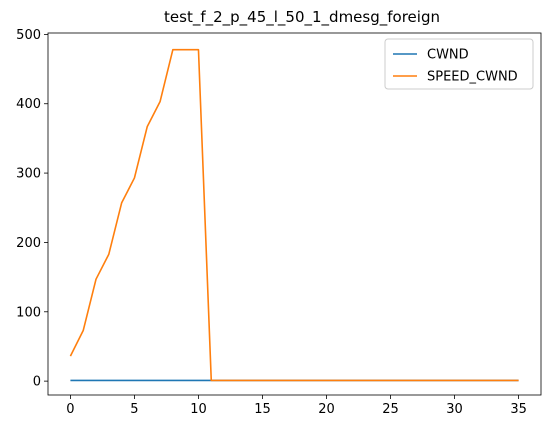 This screenshot has height=433, width=552. I want to click on y-tick-label: 300, so click(28, 174).